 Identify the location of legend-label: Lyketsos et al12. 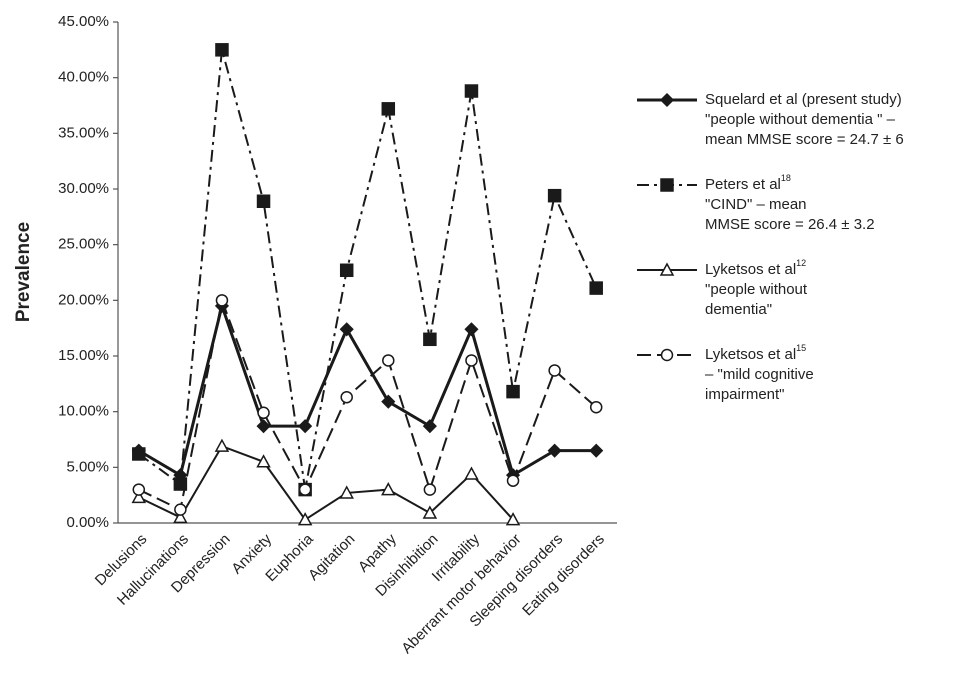
(755, 268).